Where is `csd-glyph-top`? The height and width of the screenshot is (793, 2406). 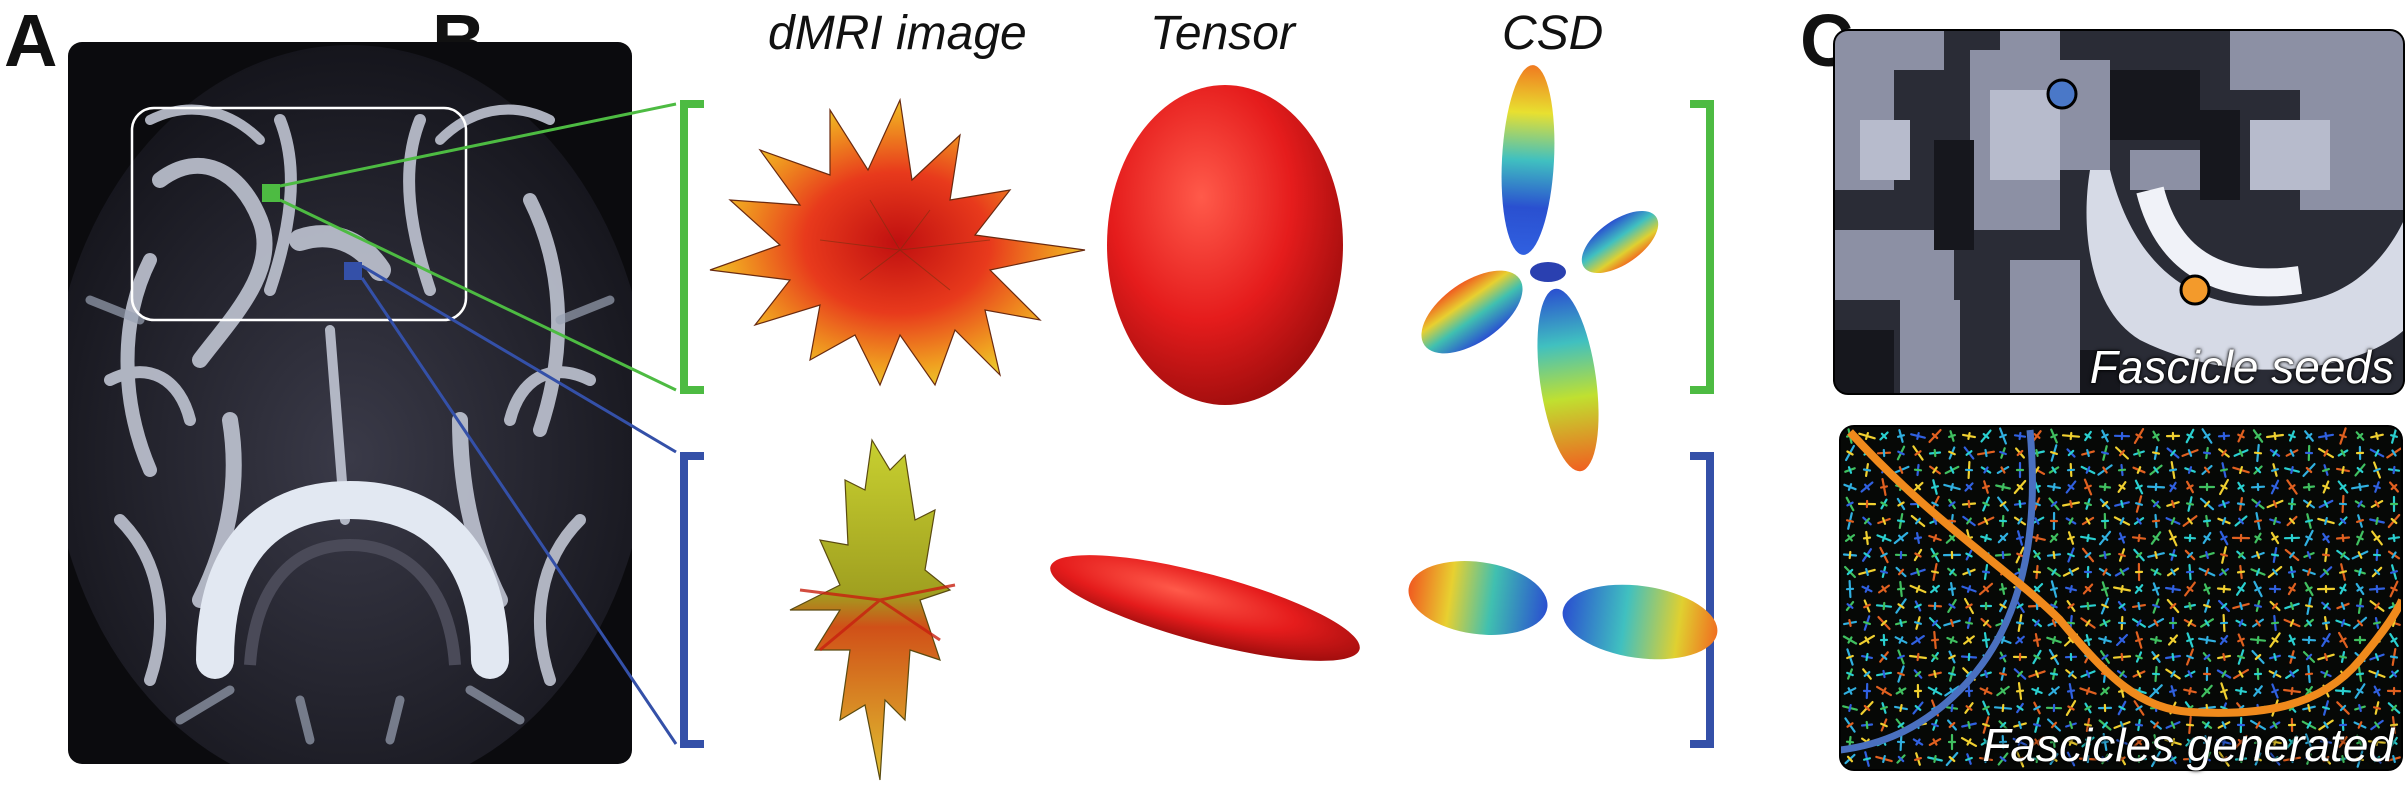
csd-glyph-top is located at coordinates (1540, 268).